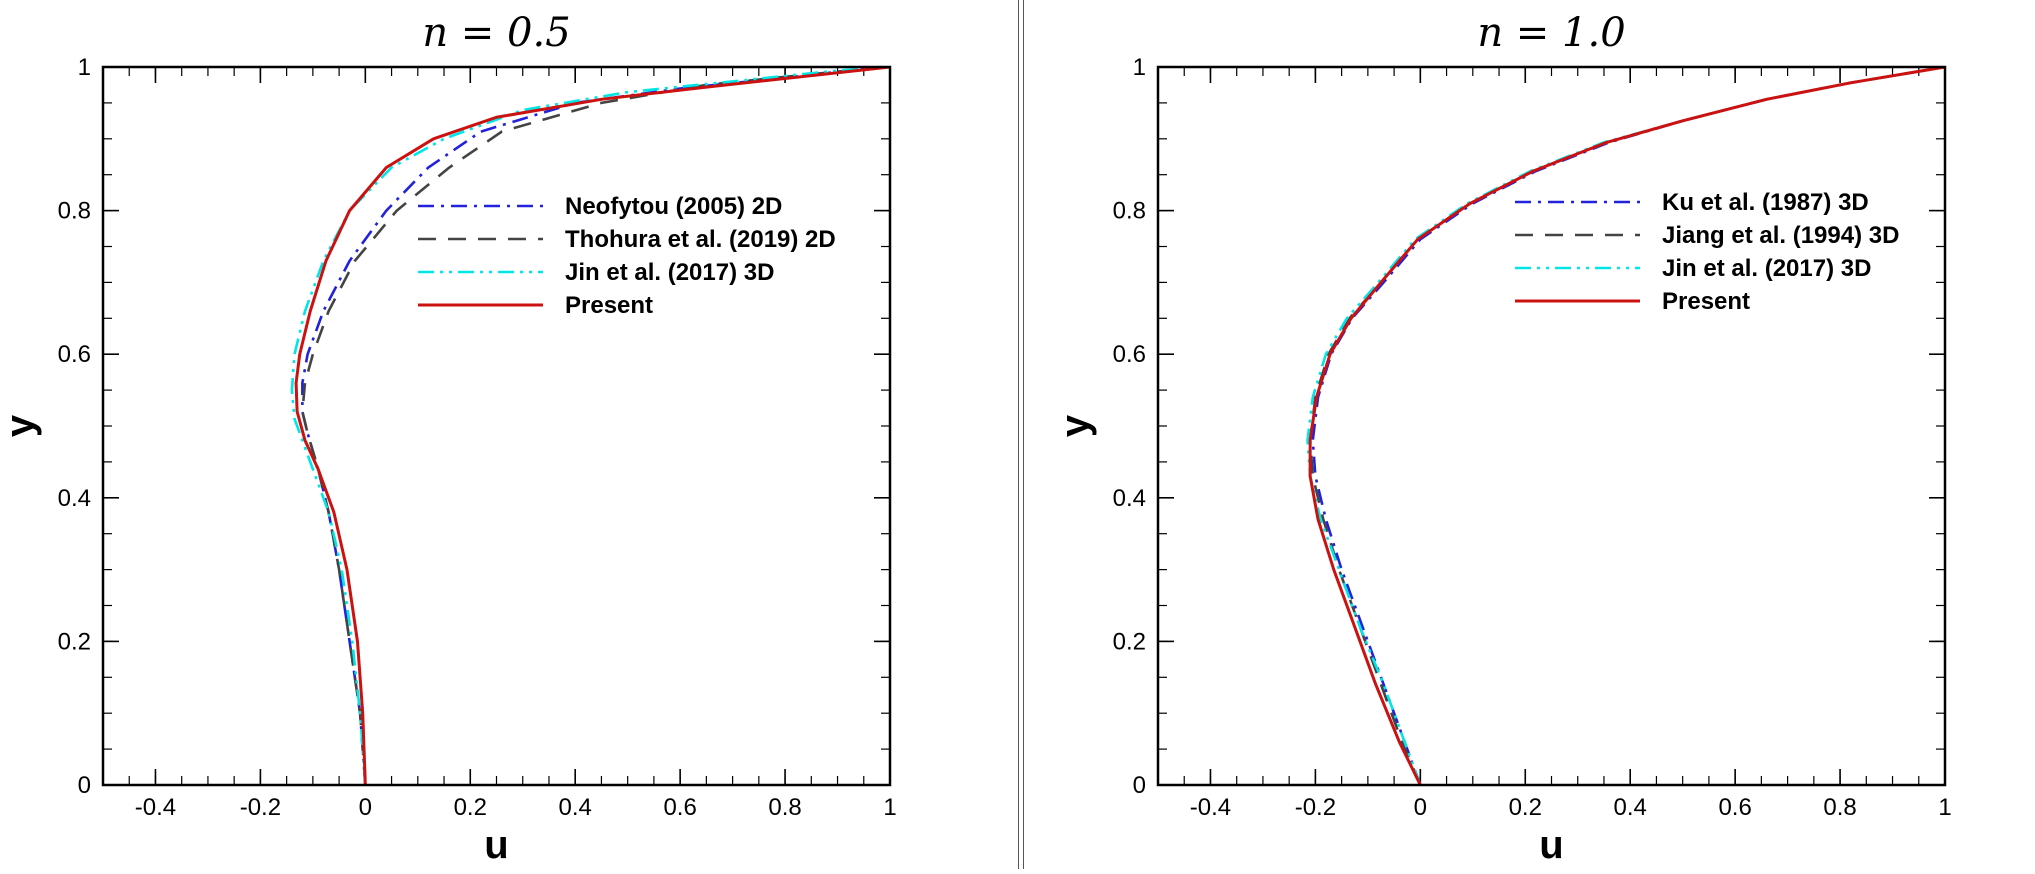  I want to click on chart-title: n = 0.5, so click(496, 33).